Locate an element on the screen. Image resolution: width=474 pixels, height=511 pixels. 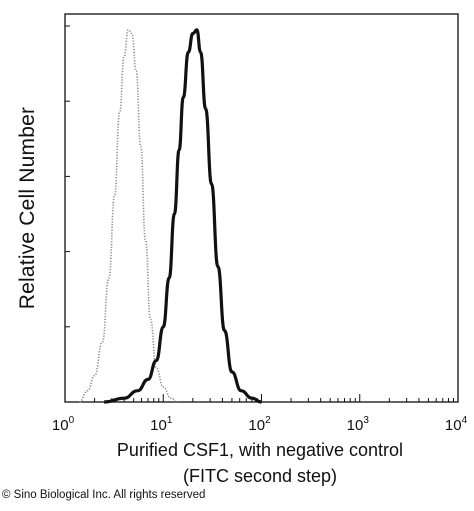
y-axis-label-box: Relative Cell Number is located at coordinates (28, 208).